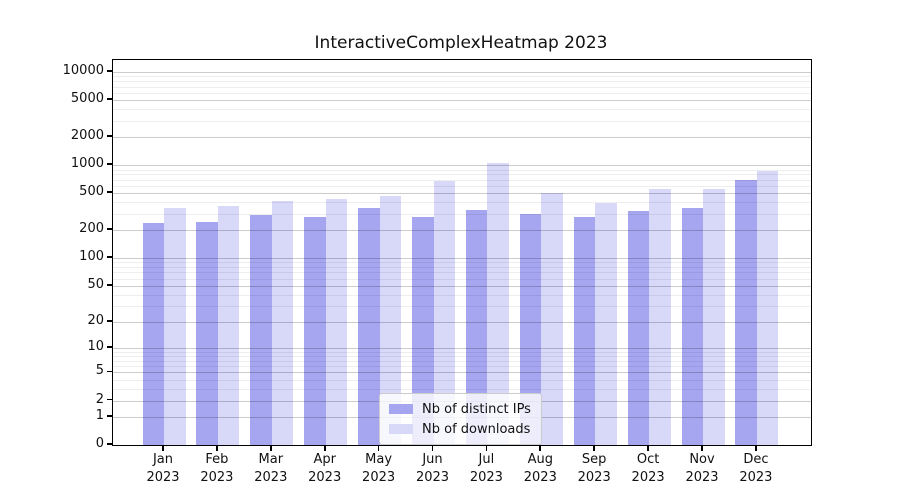  What do you see at coordinates (702, 469) in the screenshot?
I see `x-tick-label: Nov 2023` at bounding box center [702, 469].